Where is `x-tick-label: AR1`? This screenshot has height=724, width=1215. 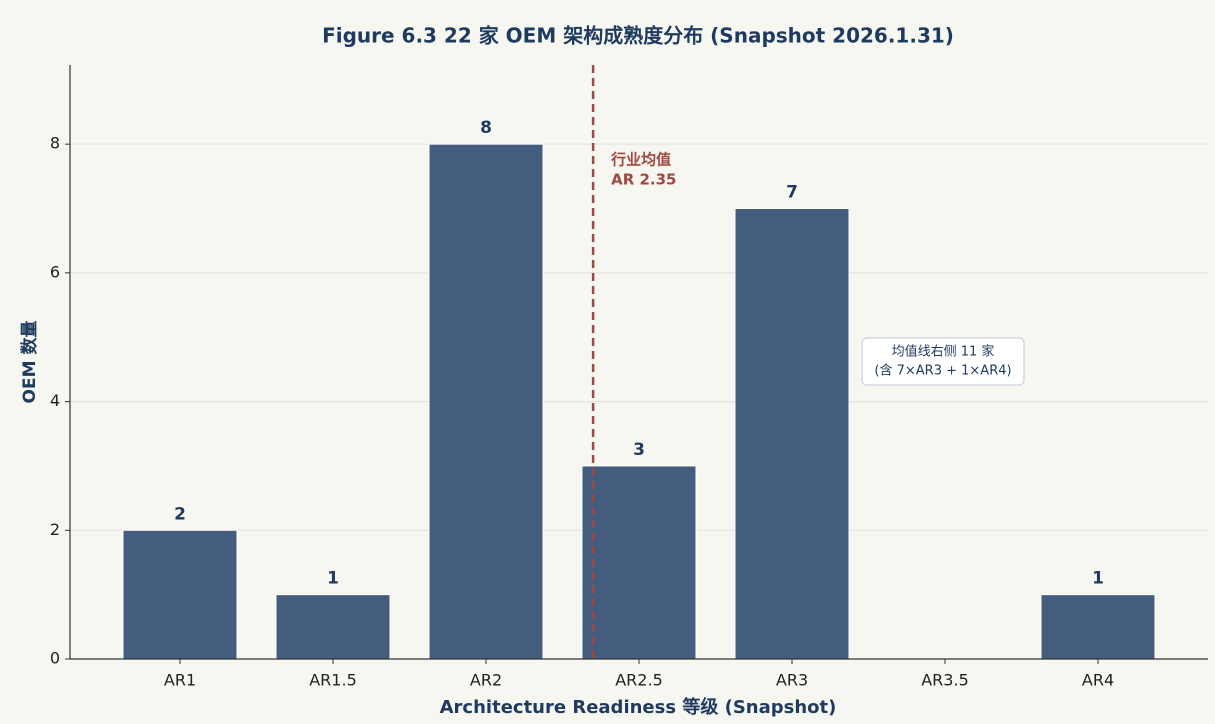
x-tick-label: AR1 is located at coordinates (180, 680).